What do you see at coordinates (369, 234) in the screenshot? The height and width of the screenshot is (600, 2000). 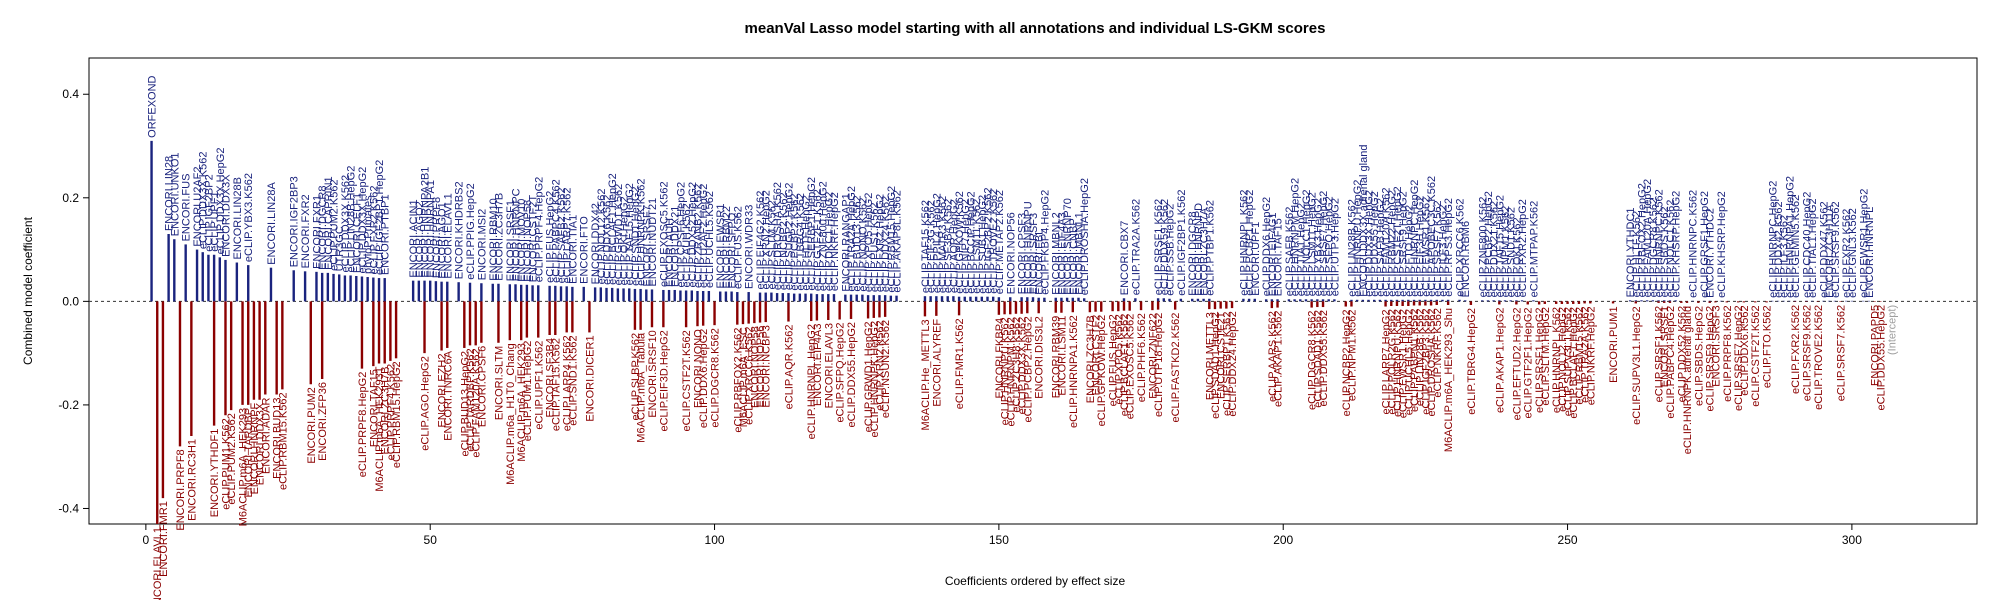 I see `positive-label: phyloP.Primates` at bounding box center [369, 234].